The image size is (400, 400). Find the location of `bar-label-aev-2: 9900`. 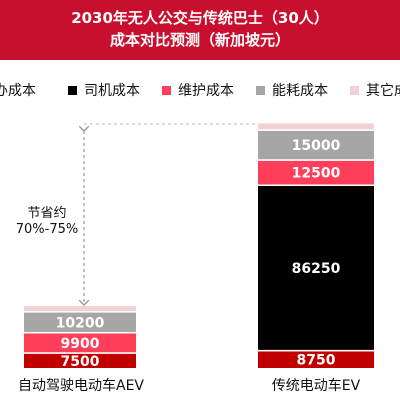

bar-label-aev-2: 9900 is located at coordinates (80, 344).